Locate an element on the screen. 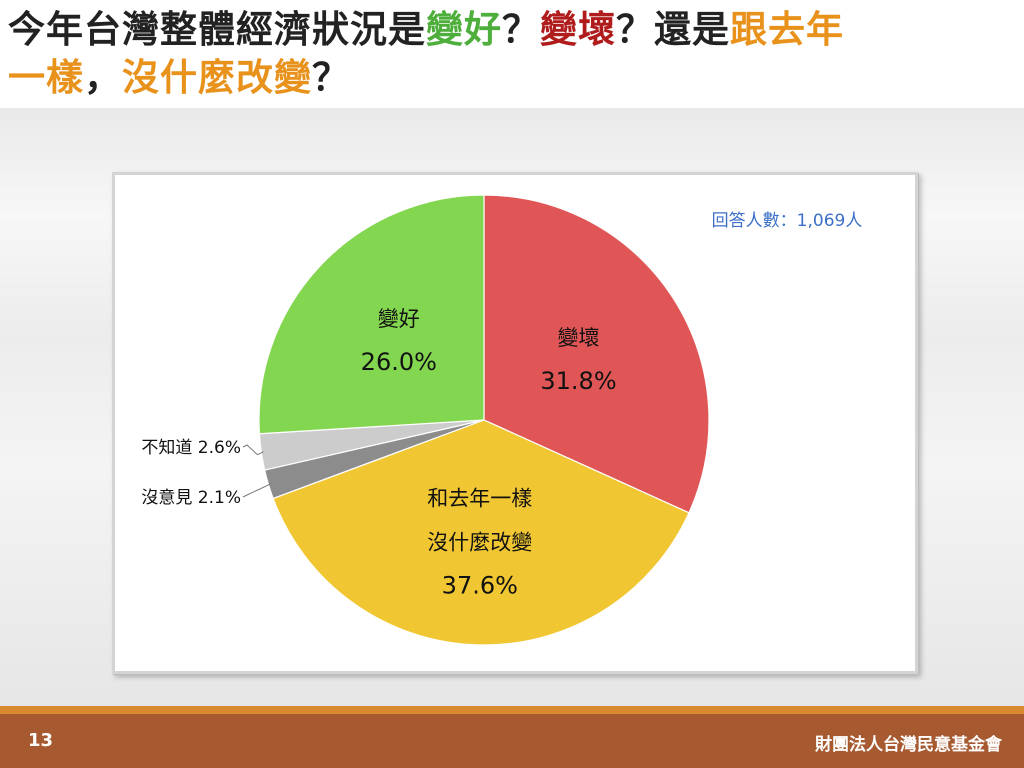  organization-name: 財團法人台灣民意基金會 is located at coordinates (908, 745).